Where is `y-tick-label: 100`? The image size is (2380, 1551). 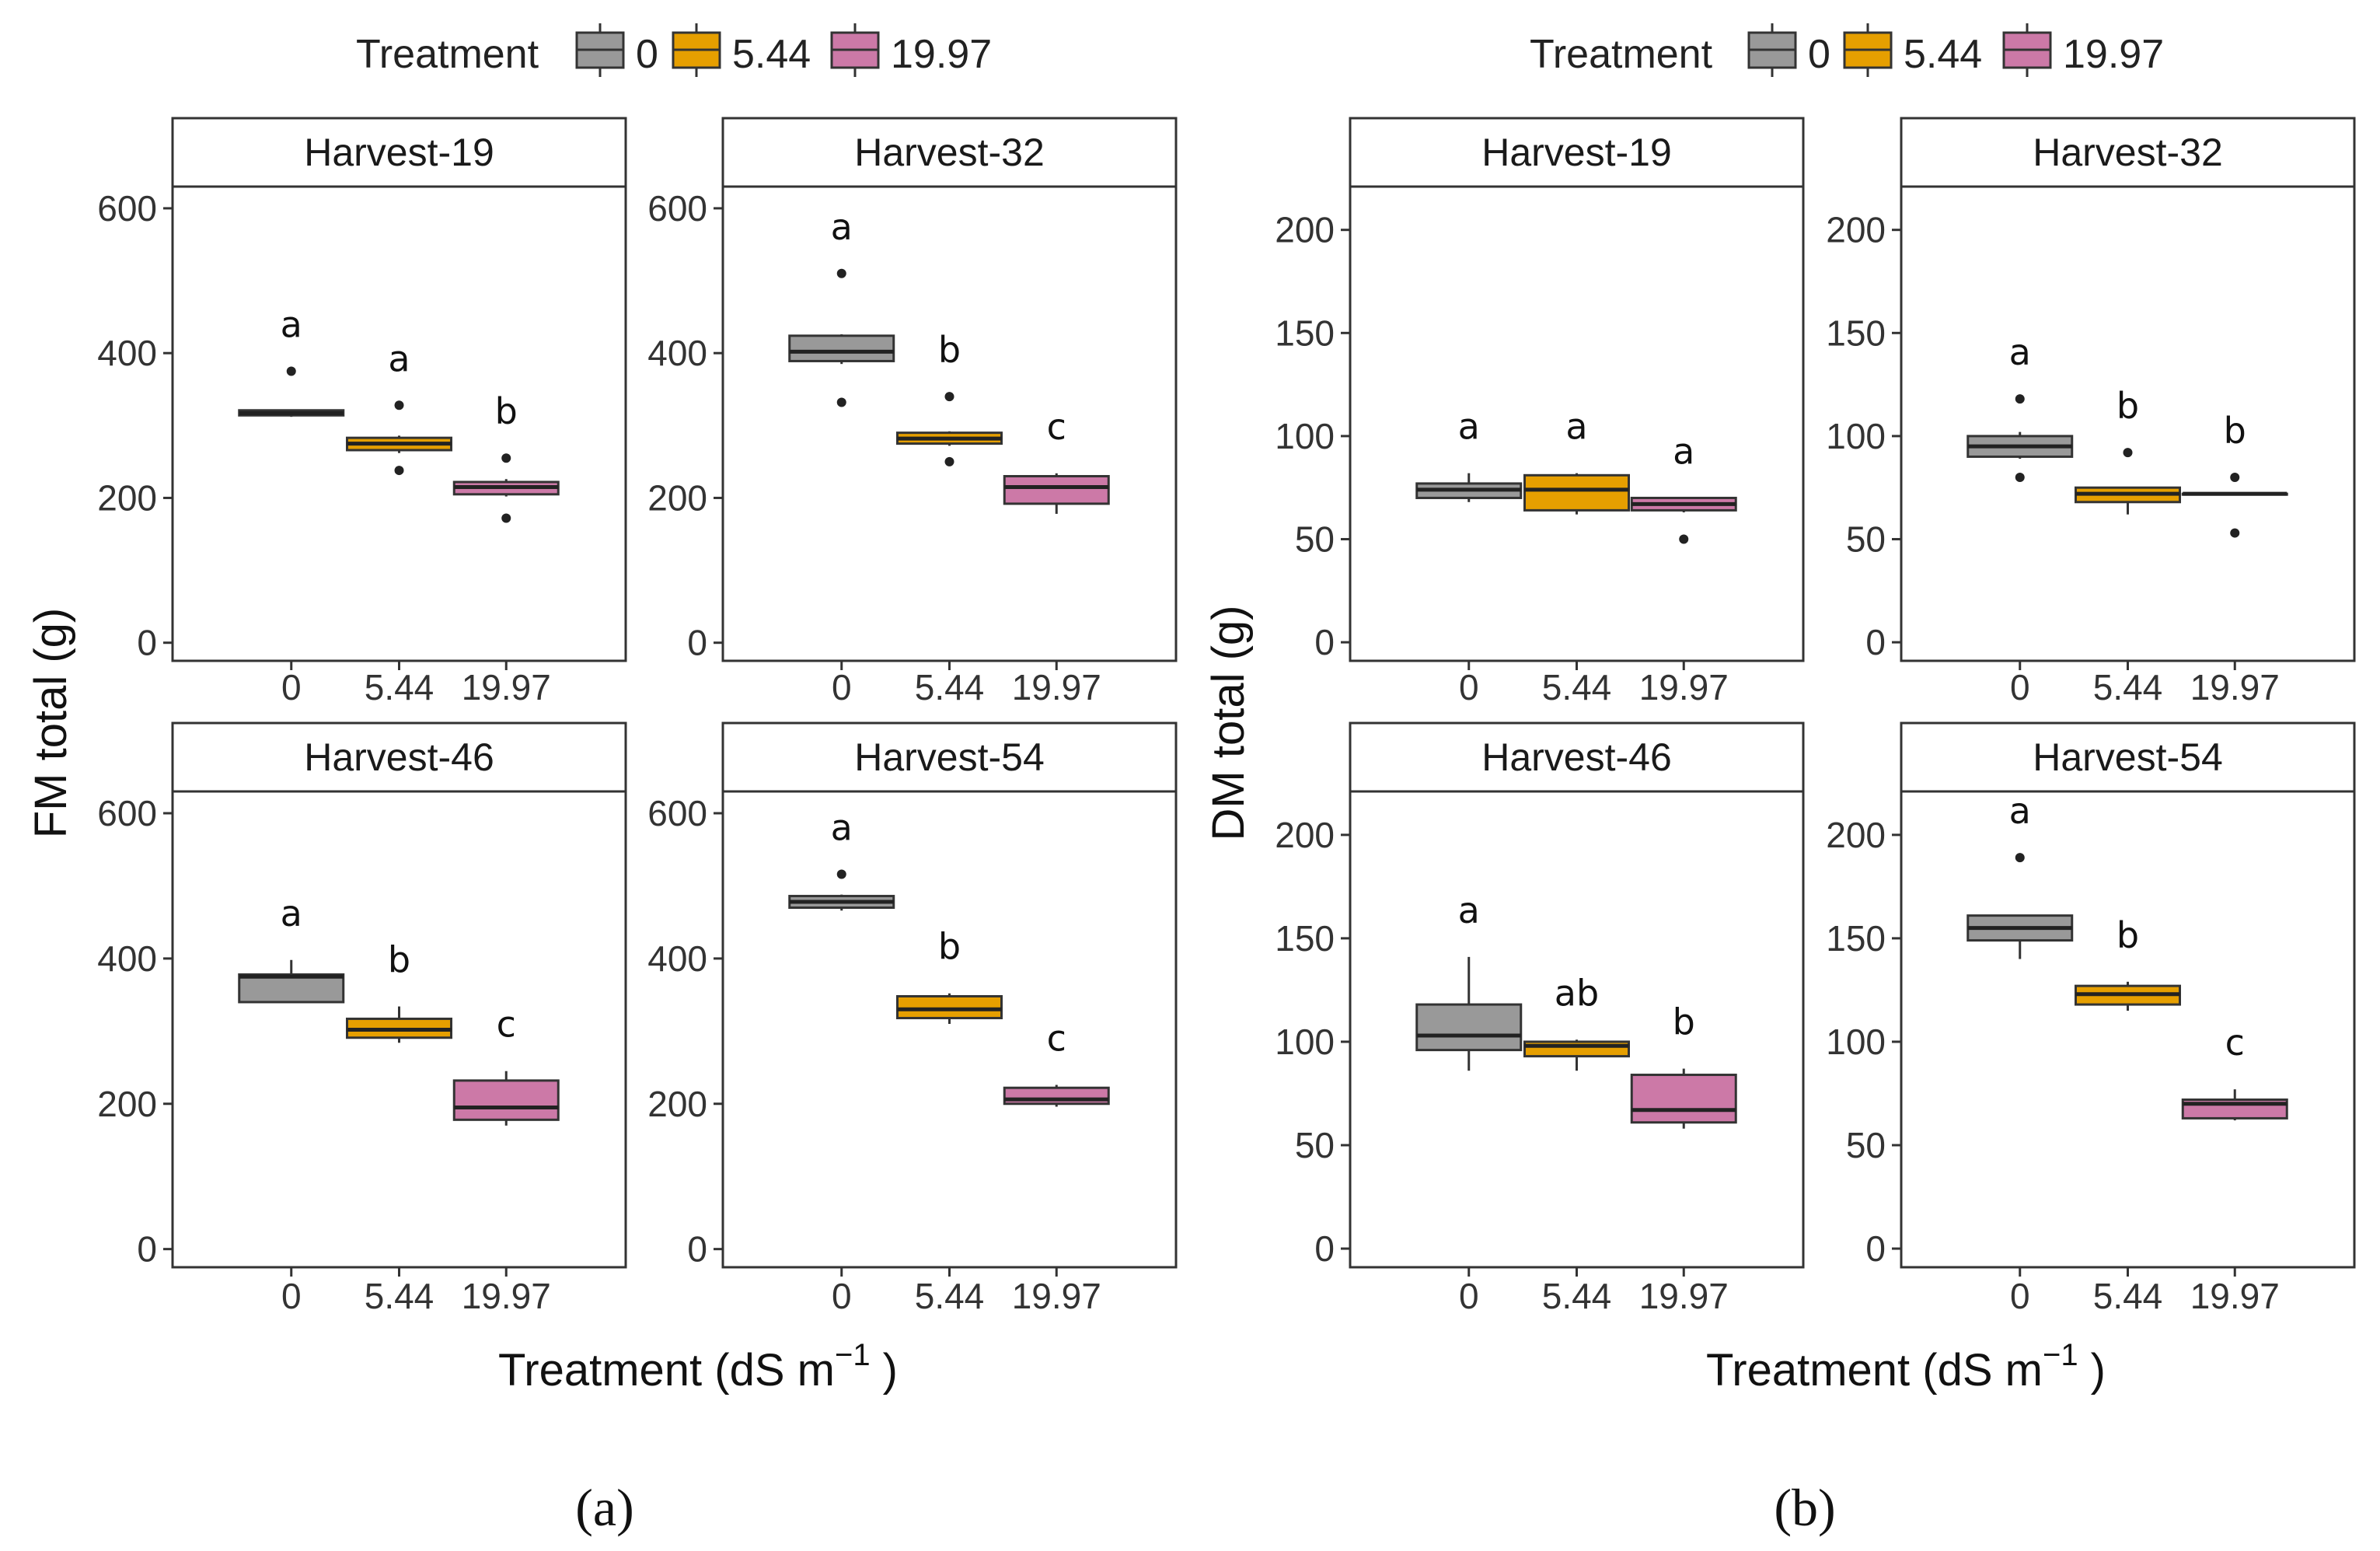
y-tick-label: 100 is located at coordinates (1305, 1042).